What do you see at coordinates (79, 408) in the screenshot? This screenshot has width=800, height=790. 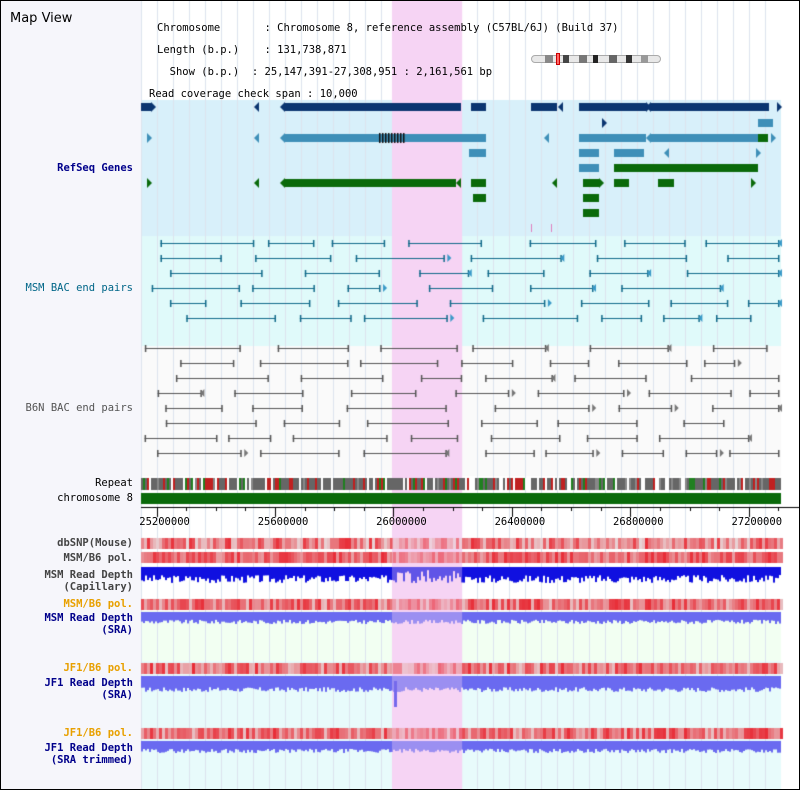 I see `track-label-b6n-bac: B6N BAC end pairs` at bounding box center [79, 408].